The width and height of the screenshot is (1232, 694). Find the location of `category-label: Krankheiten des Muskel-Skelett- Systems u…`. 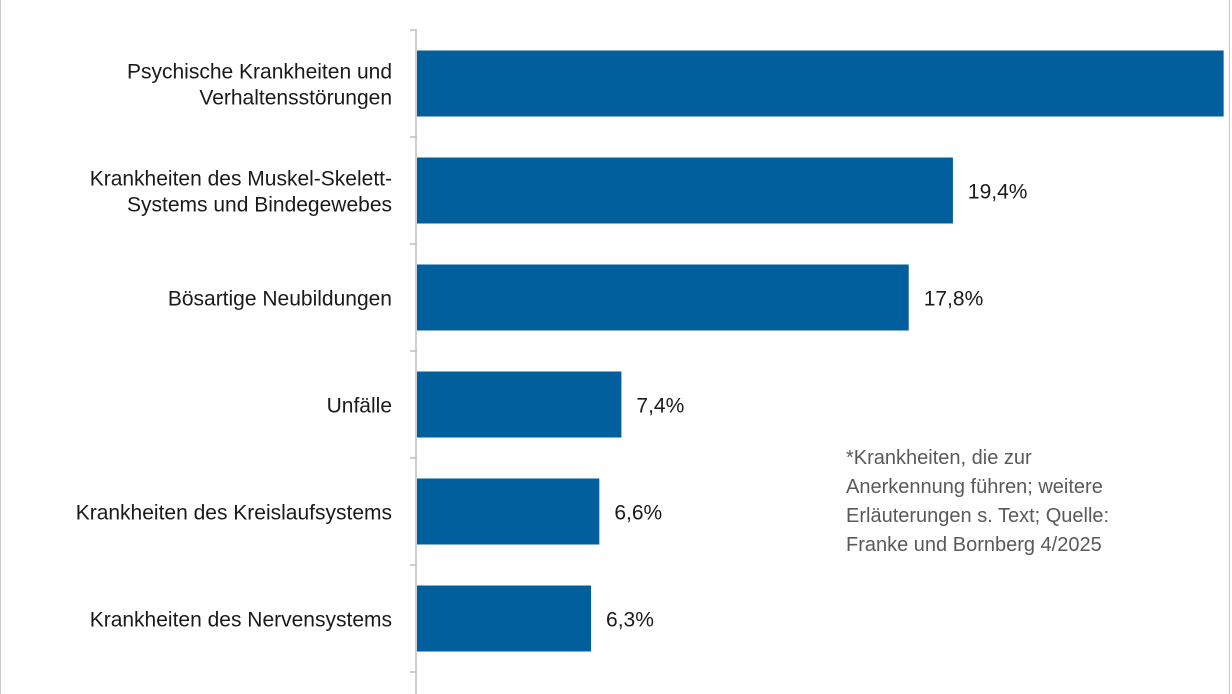

category-label: Krankheiten des Muskel-Skelett- Systems u… is located at coordinates (241, 192).